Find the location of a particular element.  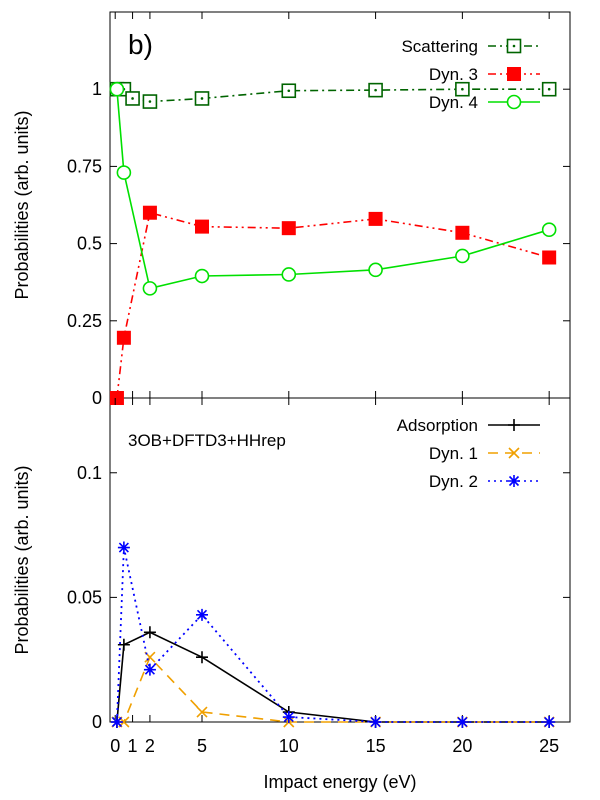

panel-label: b) is located at coordinates (140, 44).